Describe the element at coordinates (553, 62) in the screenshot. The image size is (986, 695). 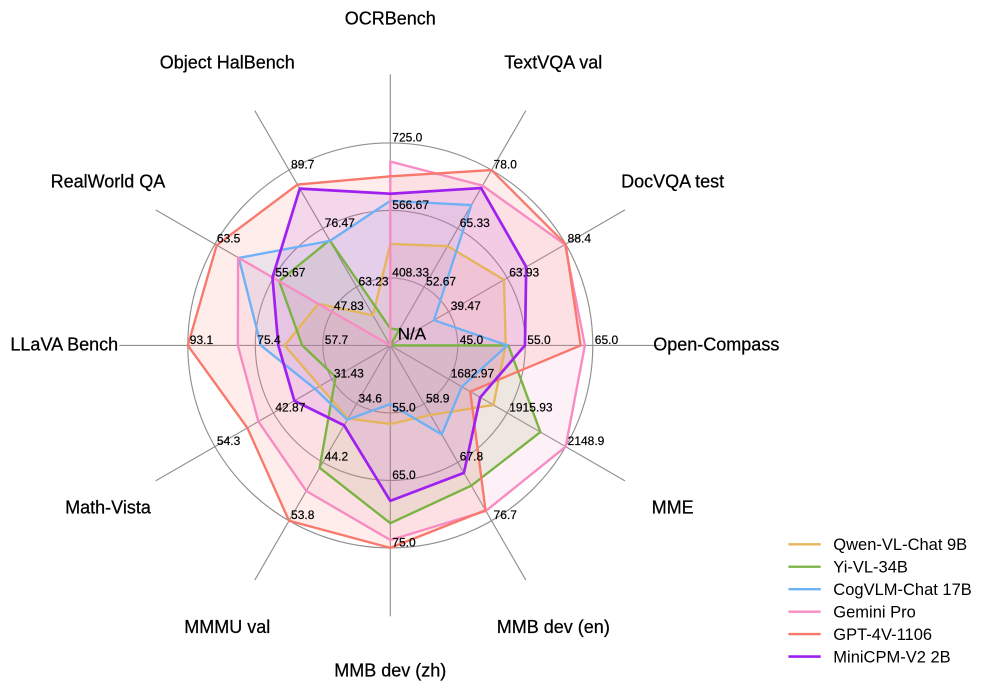
I see `svg-text: TextVQA val` at that location.